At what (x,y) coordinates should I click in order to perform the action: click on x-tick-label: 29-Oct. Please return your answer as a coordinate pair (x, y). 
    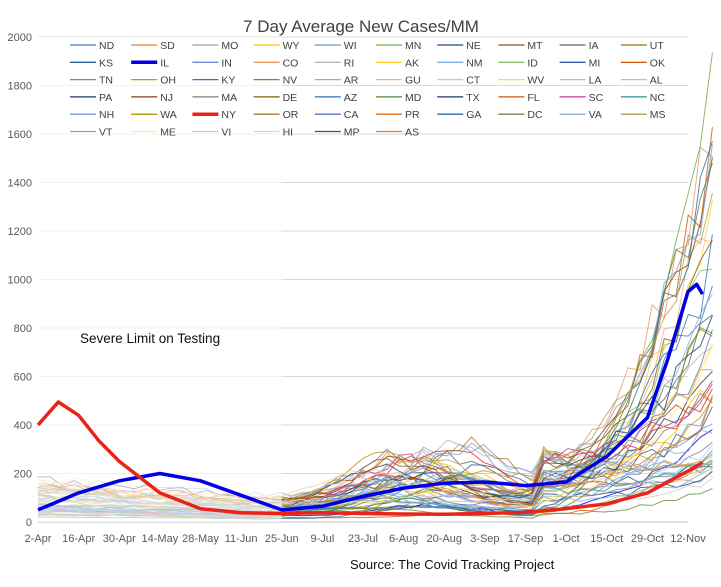
    Looking at the image, I should click on (647, 539).